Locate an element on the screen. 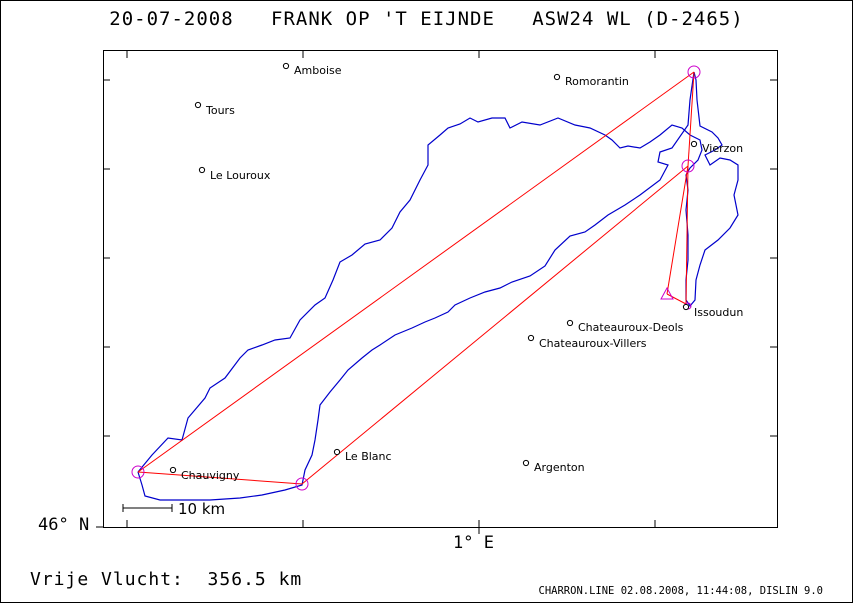  place-label-le-blanc: Le Blanc is located at coordinates (368, 456).